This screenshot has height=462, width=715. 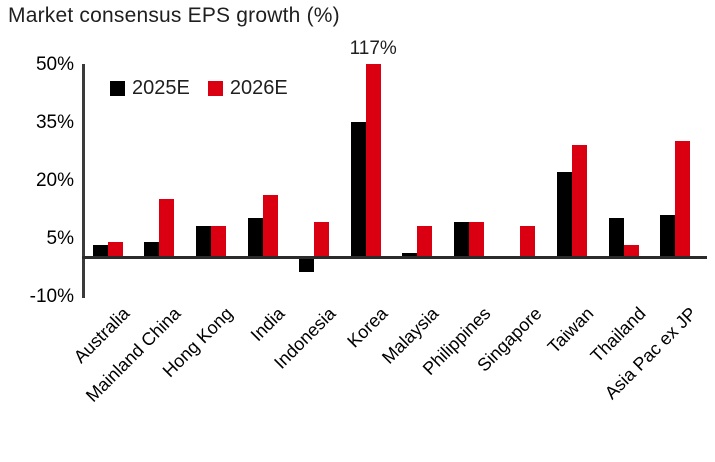 I want to click on zero-baseline, so click(x=394, y=257).